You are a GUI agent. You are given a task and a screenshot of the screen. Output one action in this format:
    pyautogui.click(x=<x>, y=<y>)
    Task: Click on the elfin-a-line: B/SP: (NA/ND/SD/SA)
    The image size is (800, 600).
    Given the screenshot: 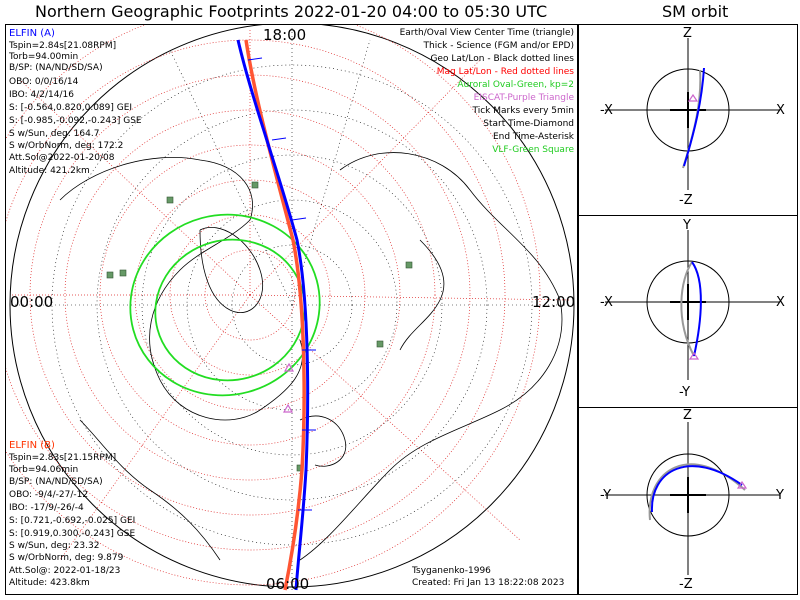 What is the action you would take?
    pyautogui.click(x=56, y=68)
    